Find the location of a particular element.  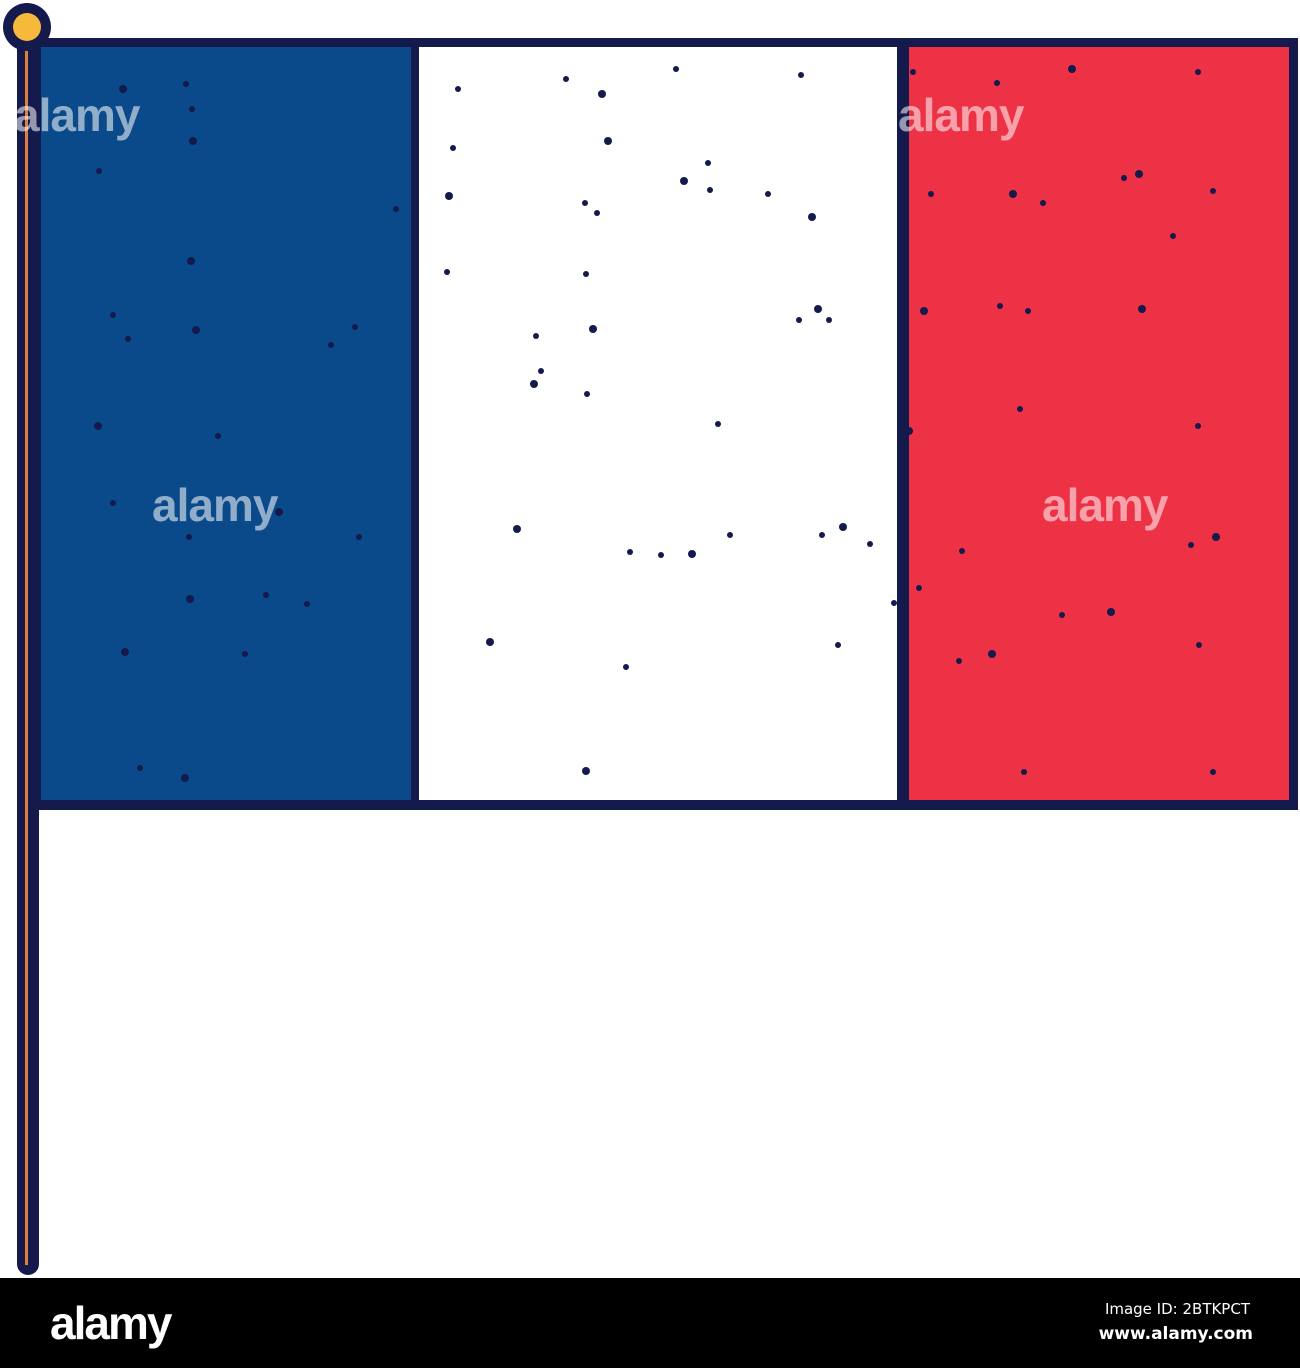

flag-pole-highlight is located at coordinates (26, 657).